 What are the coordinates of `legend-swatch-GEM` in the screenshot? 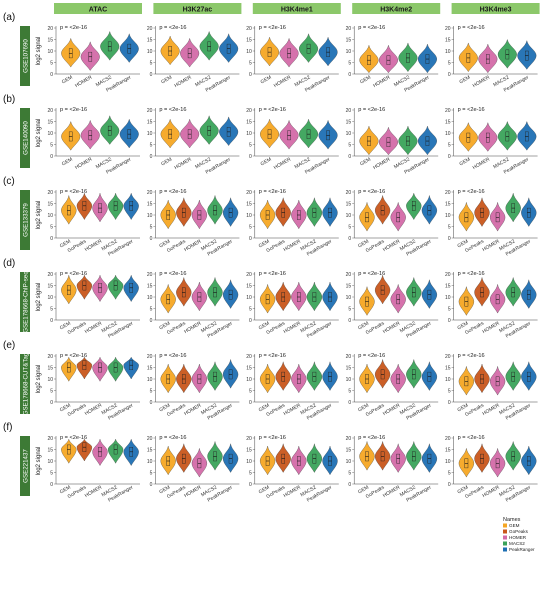 It's located at (505, 525).